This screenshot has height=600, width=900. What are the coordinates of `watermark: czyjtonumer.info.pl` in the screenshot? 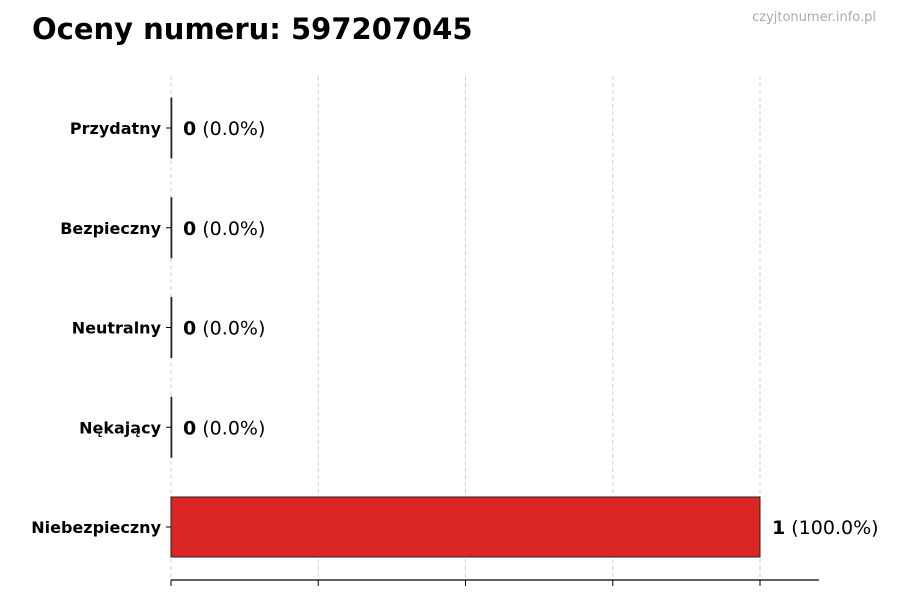 It's located at (814, 17).